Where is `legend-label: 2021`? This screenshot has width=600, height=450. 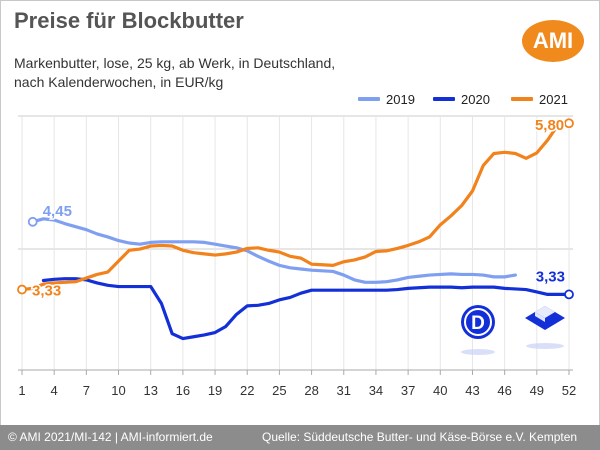 legend-label: 2021 is located at coordinates (553, 99).